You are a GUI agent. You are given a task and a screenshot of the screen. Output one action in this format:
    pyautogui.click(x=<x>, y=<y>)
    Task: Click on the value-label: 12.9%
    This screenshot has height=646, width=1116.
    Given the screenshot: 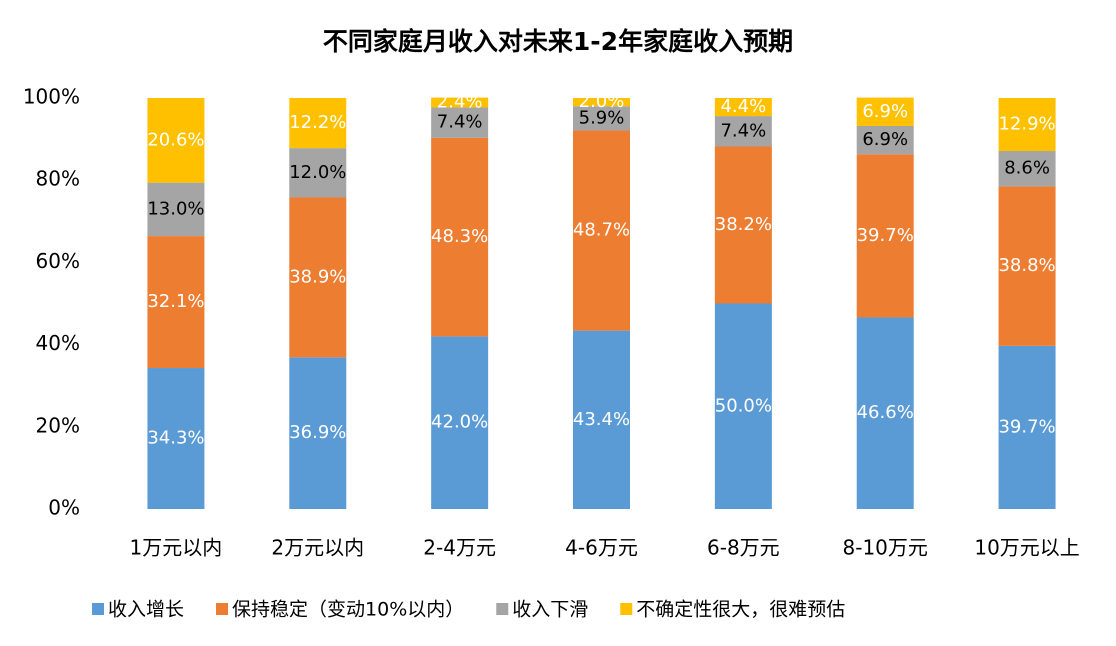 What is the action you would take?
    pyautogui.click(x=1026, y=124)
    